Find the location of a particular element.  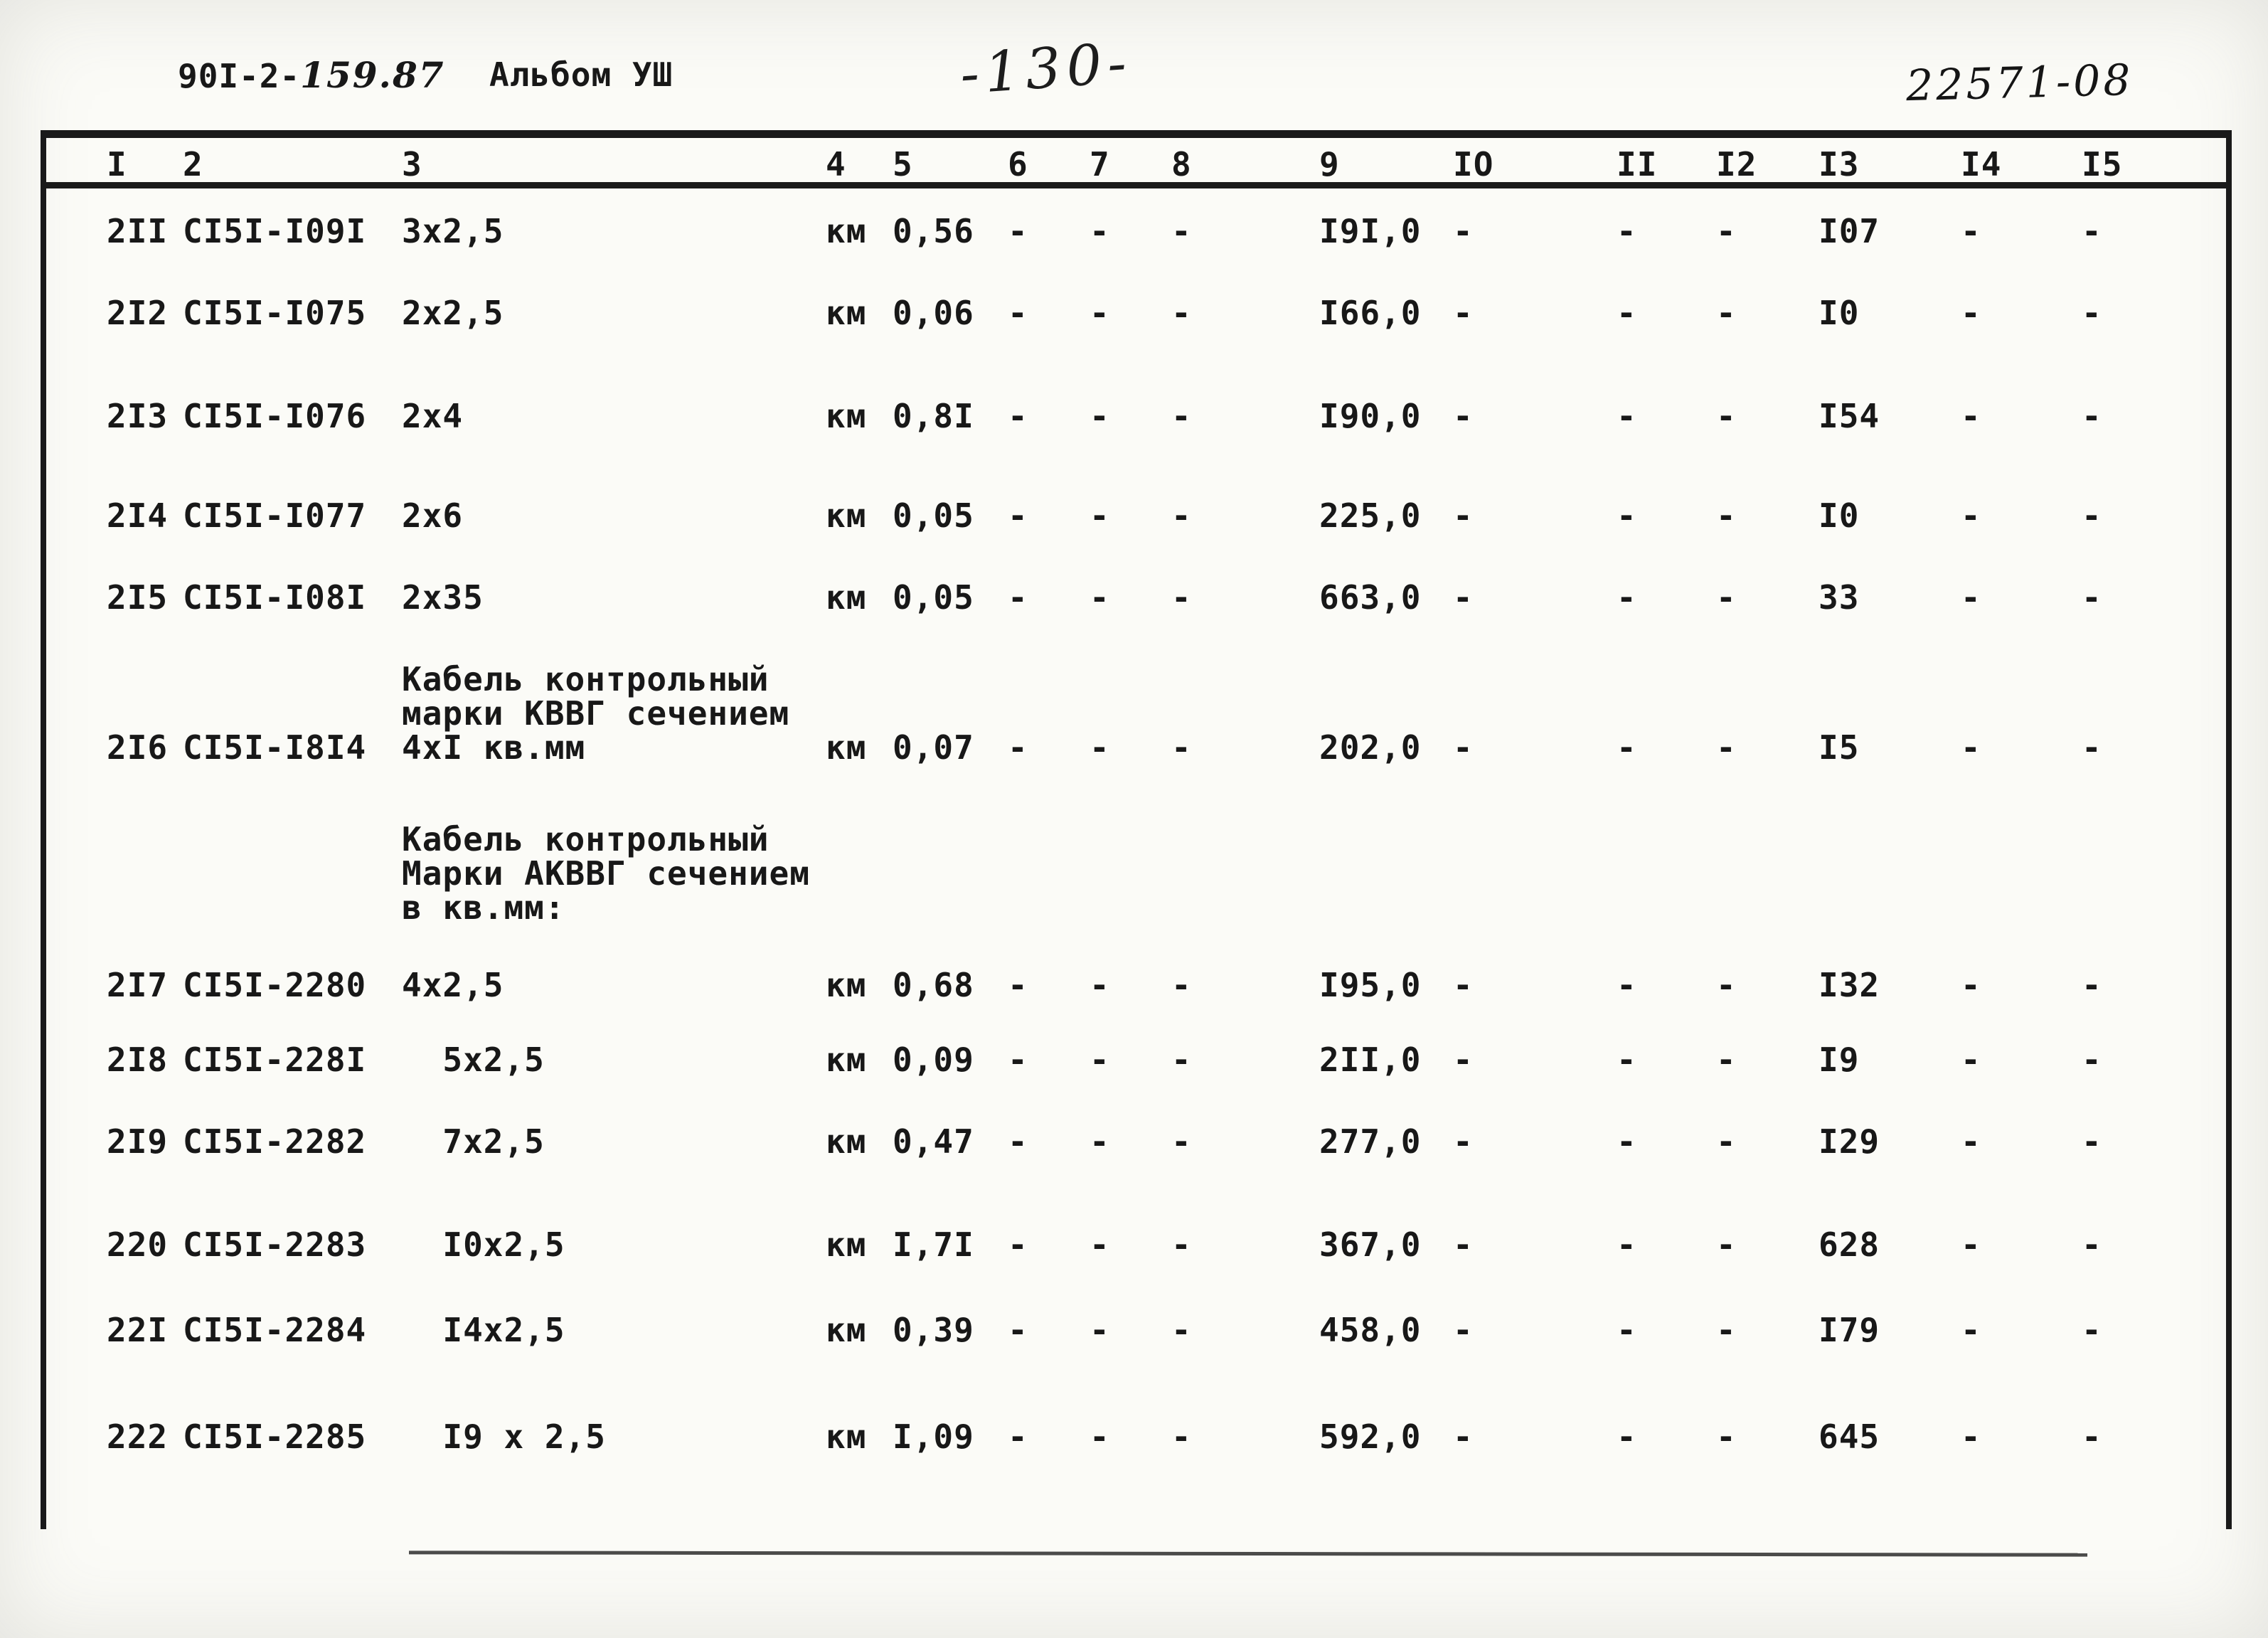

cell-col5: I,09 is located at coordinates (933, 1437).